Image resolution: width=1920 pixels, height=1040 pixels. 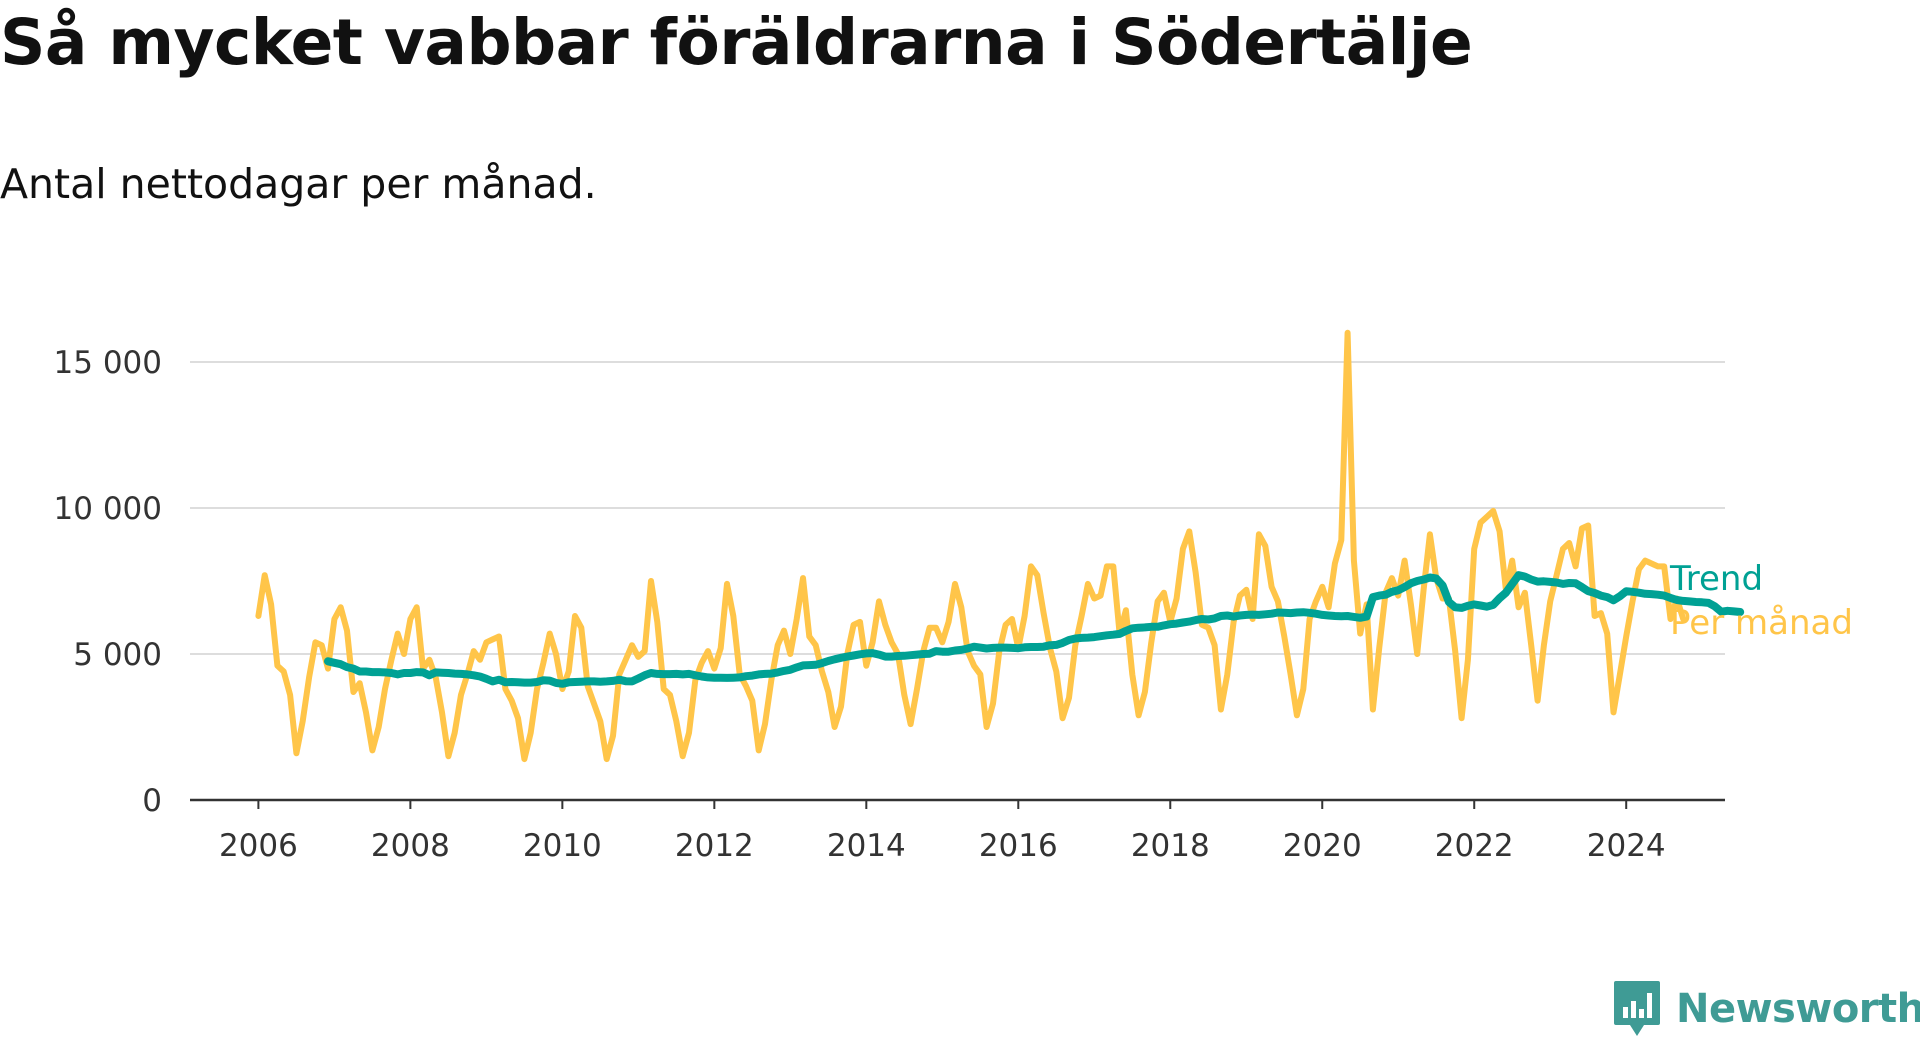 What do you see at coordinates (562, 846) in the screenshot?
I see `x-tick-label: 2010` at bounding box center [562, 846].